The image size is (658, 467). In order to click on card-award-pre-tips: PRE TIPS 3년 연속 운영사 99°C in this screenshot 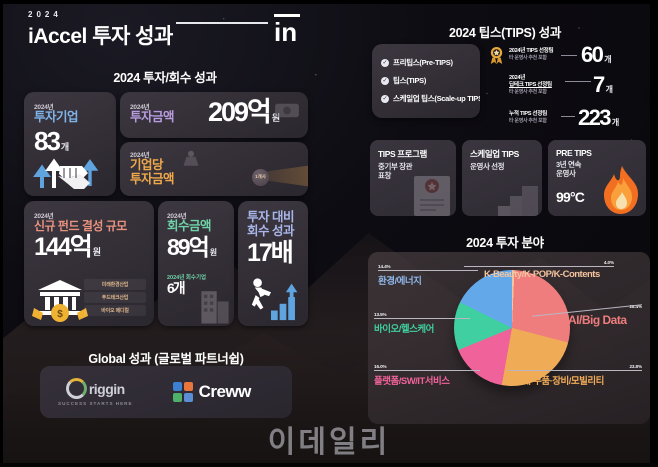, I will do `click(597, 178)`.